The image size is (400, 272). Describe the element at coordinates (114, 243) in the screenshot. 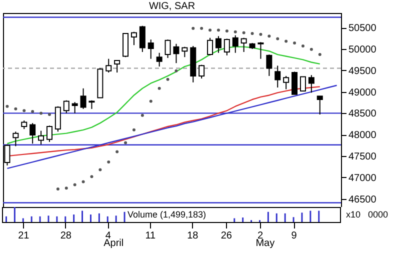

I see `text: April` at that location.